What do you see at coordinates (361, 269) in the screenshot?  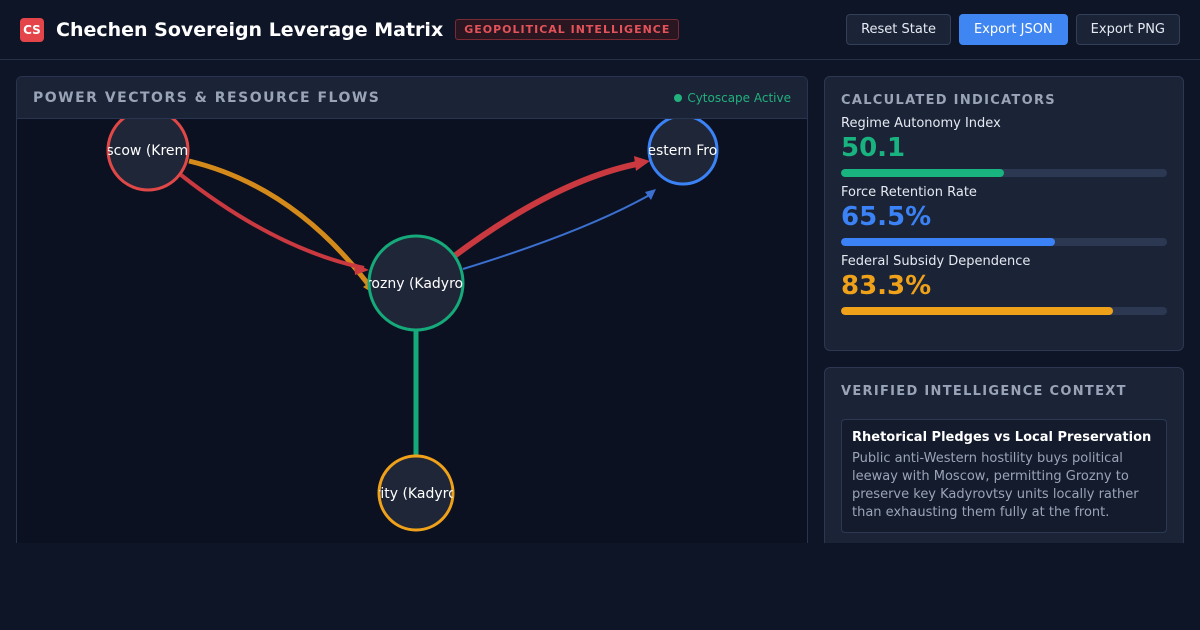 I see `edge-moscow-to-grozny-pressure-arrow` at bounding box center [361, 269].